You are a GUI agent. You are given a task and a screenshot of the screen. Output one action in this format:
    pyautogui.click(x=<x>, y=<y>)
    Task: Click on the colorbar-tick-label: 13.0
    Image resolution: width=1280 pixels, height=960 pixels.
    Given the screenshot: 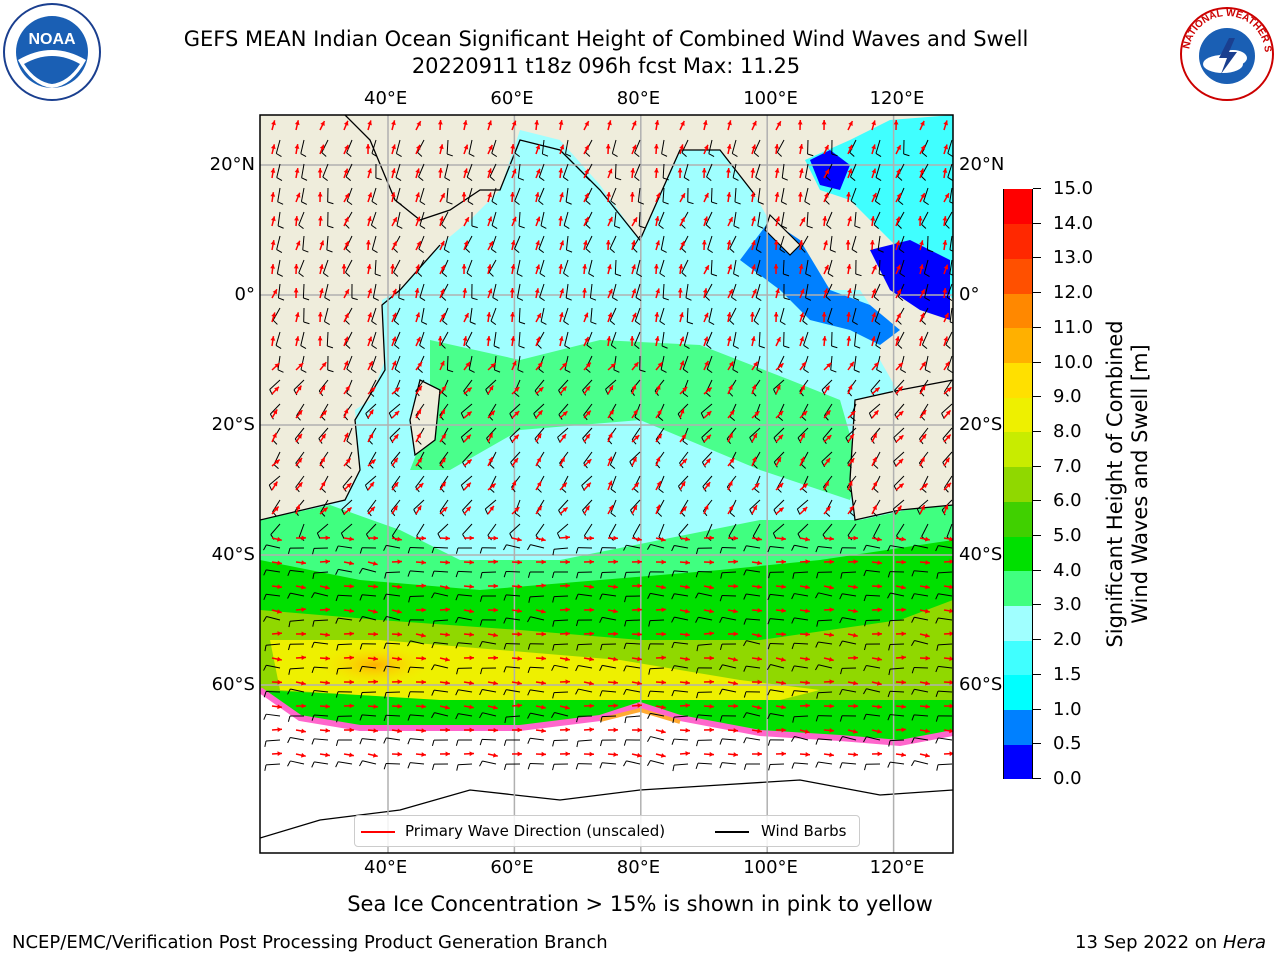 What is the action you would take?
    pyautogui.click(x=1073, y=258)
    